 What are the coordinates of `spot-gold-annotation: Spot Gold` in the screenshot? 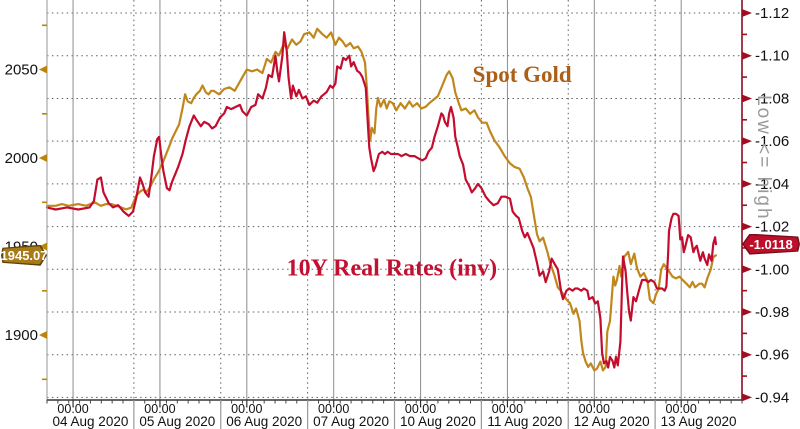 It's located at (522, 74).